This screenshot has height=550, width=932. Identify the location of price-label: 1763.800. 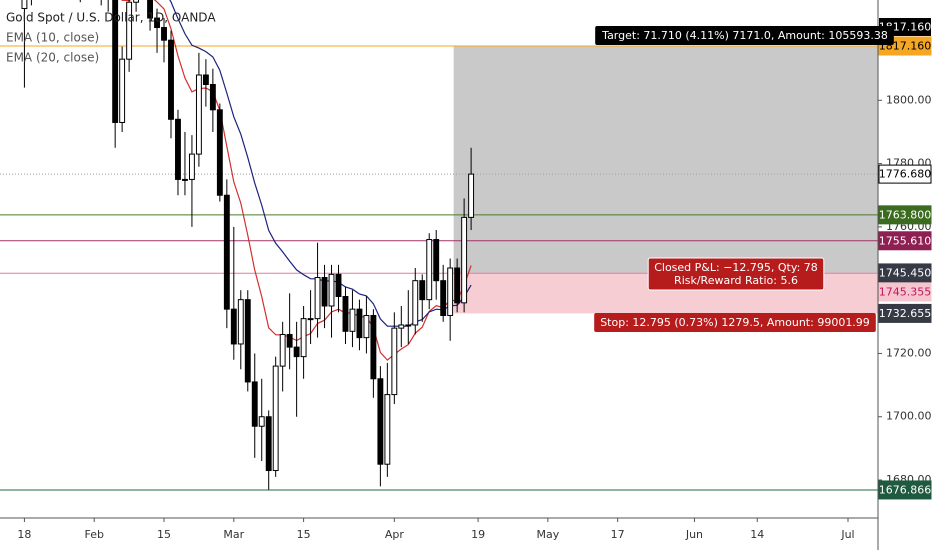
(905, 214).